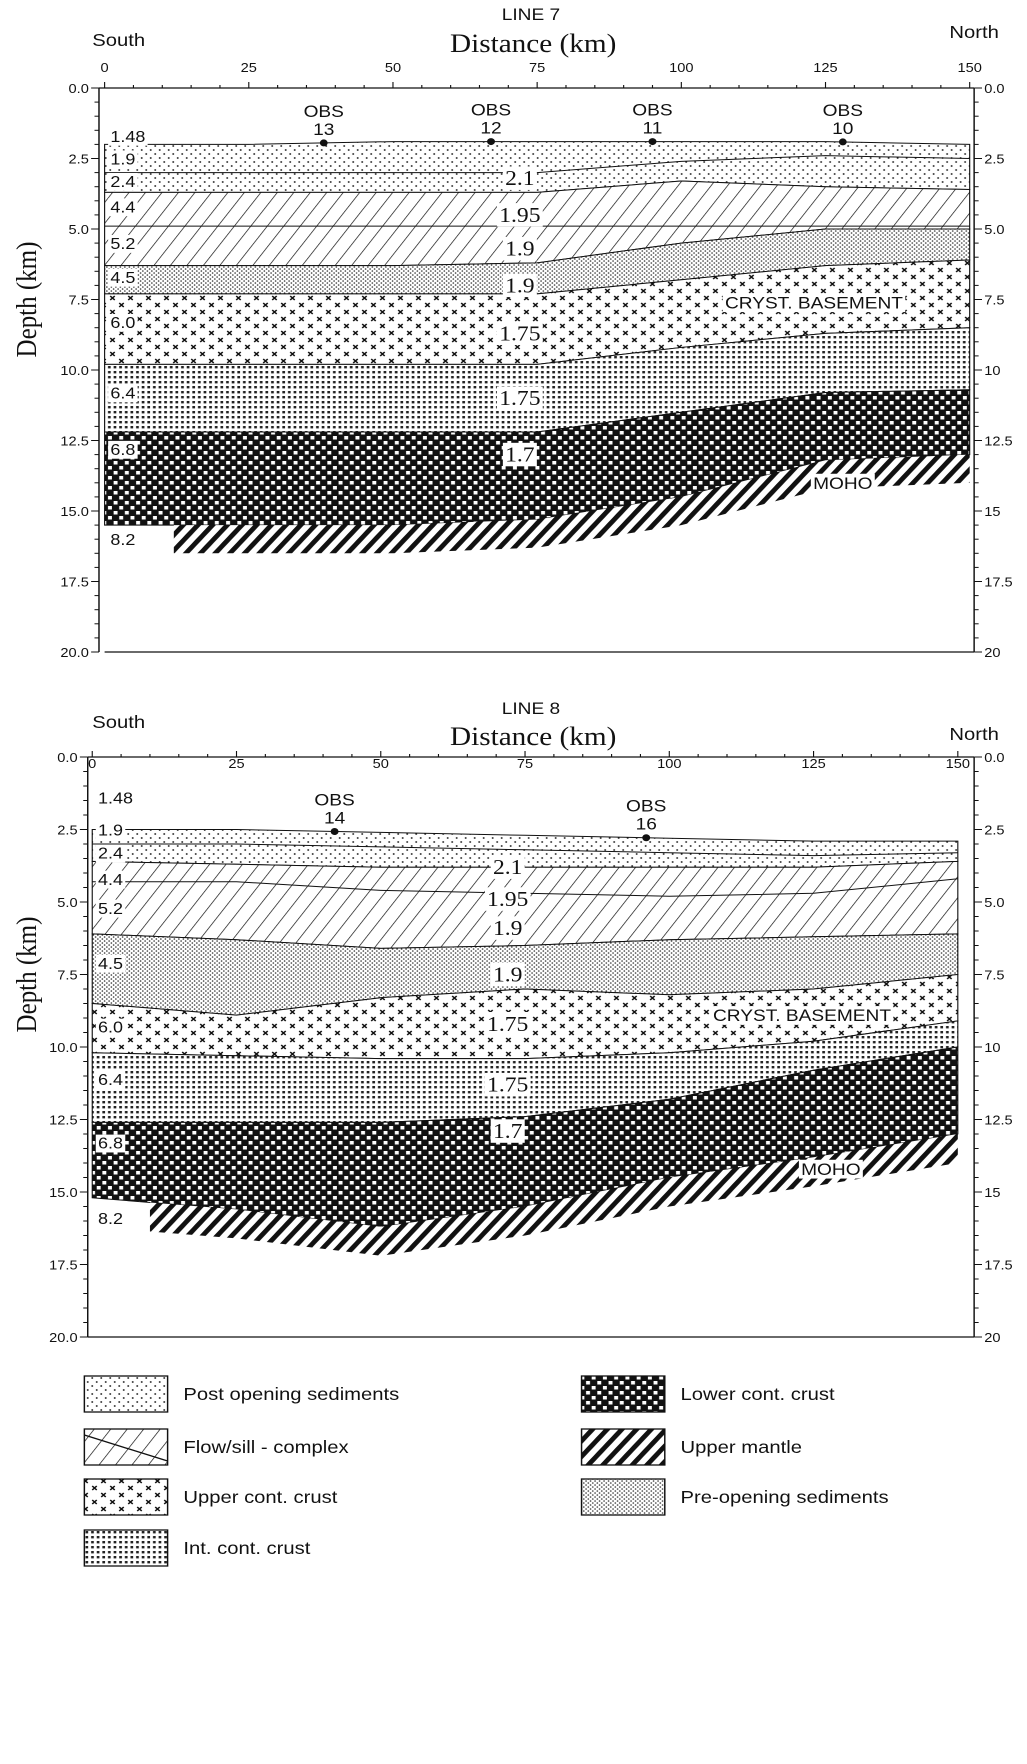  I want to click on velocity-label: 6.4, so click(122, 393).